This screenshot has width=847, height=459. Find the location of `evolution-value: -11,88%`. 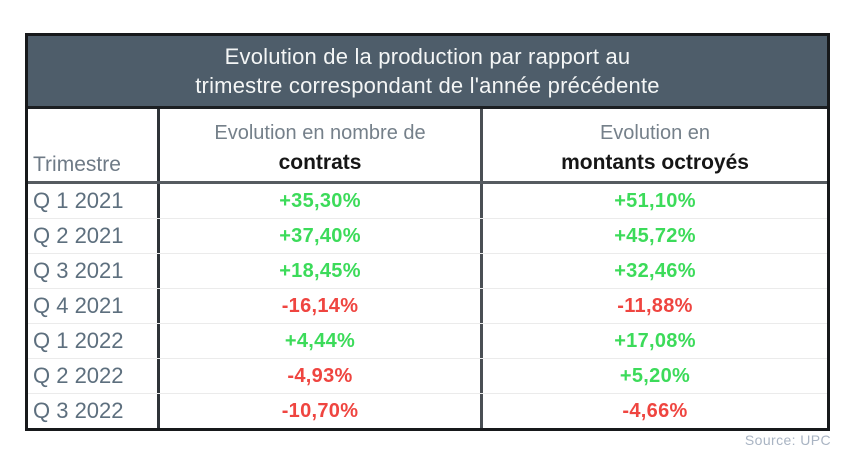

evolution-value: -11,88% is located at coordinates (655, 305).